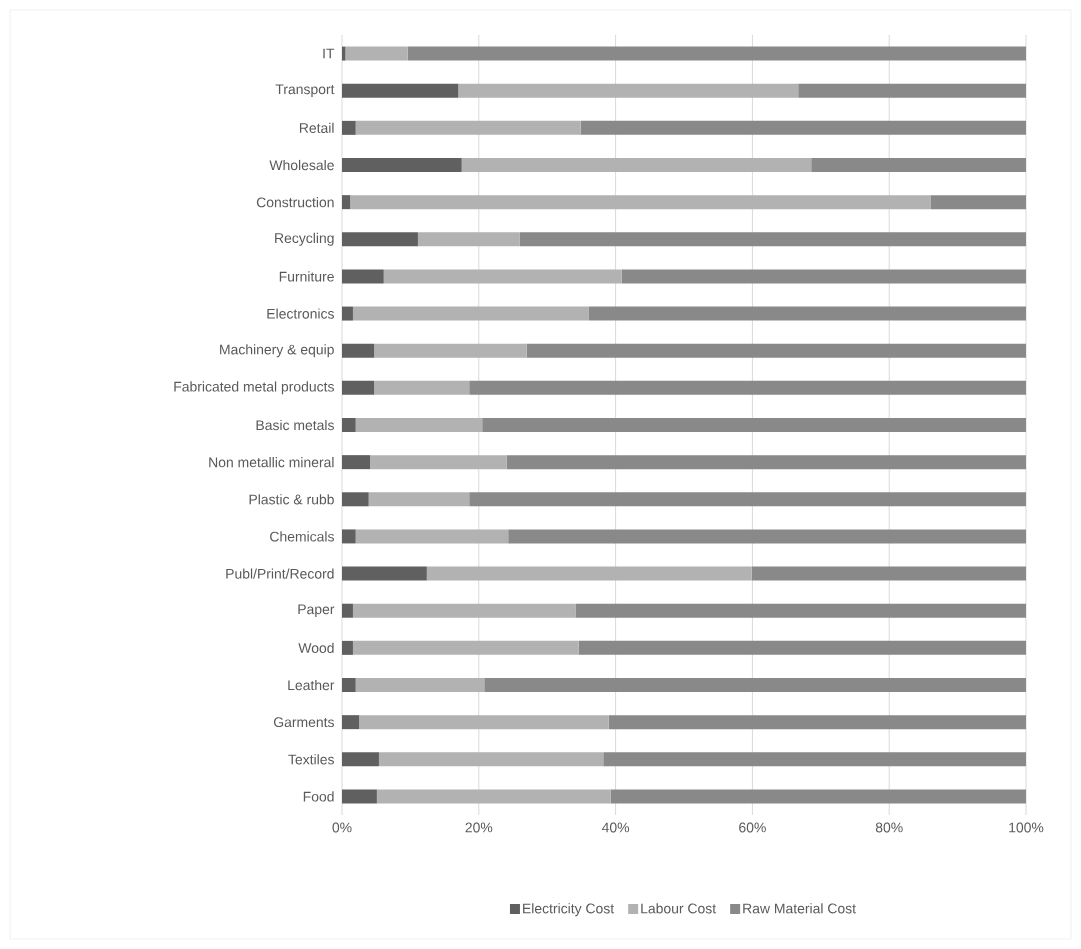 The image size is (1081, 949). I want to click on y-tick-label: Furniture, so click(306, 276).